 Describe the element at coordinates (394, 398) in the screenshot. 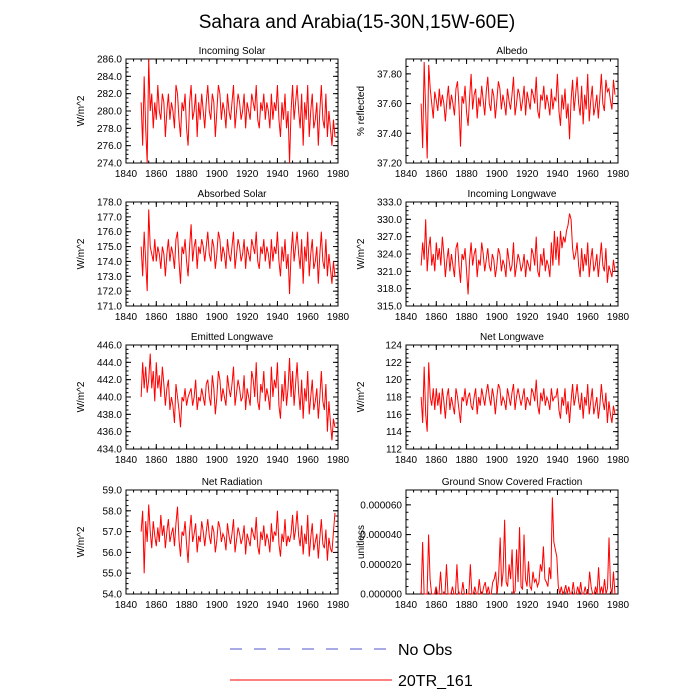

I see `y-tick-label: 118` at that location.